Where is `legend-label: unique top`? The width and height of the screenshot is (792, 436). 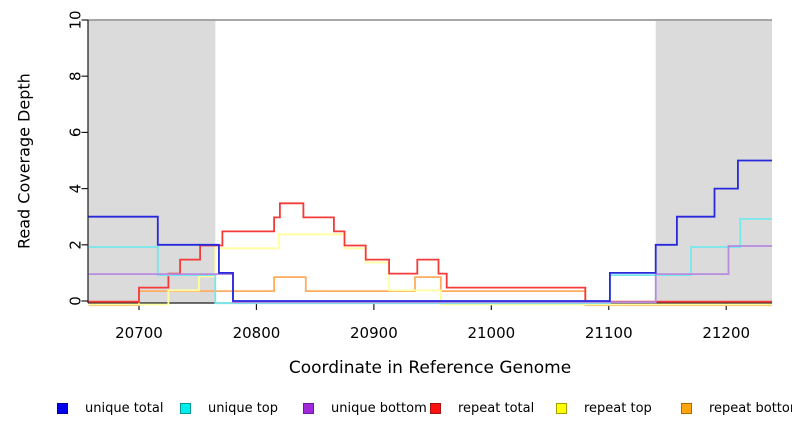
legend-label: unique top is located at coordinates (243, 408).